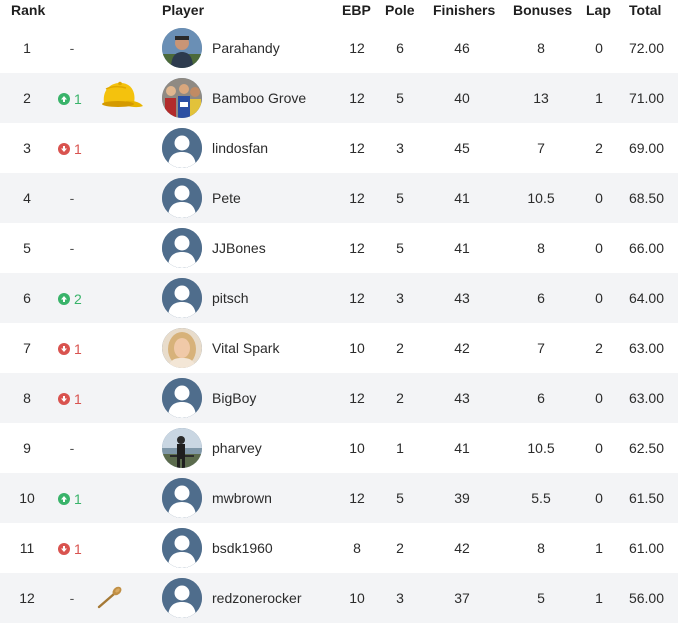 This screenshot has height=623, width=678. I want to click on total-cell: 71.00, so click(646, 98).